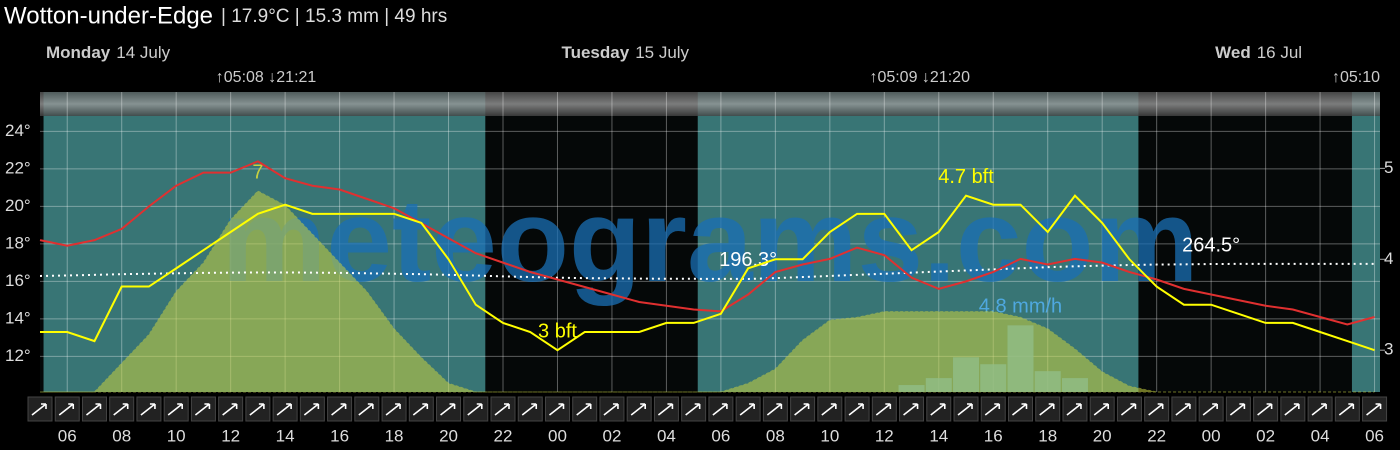 This screenshot has height=450, width=1400. I want to click on x-tick-label: 12, so click(230, 435).